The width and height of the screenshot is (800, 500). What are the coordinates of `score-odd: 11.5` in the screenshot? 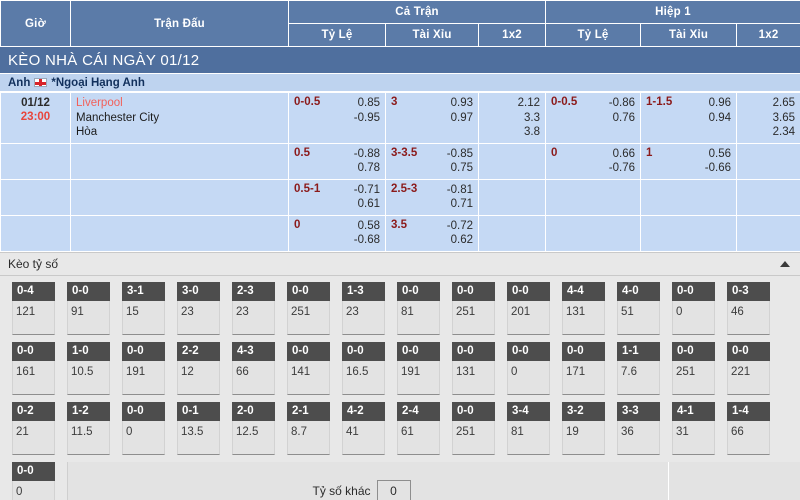 It's located at (88, 437).